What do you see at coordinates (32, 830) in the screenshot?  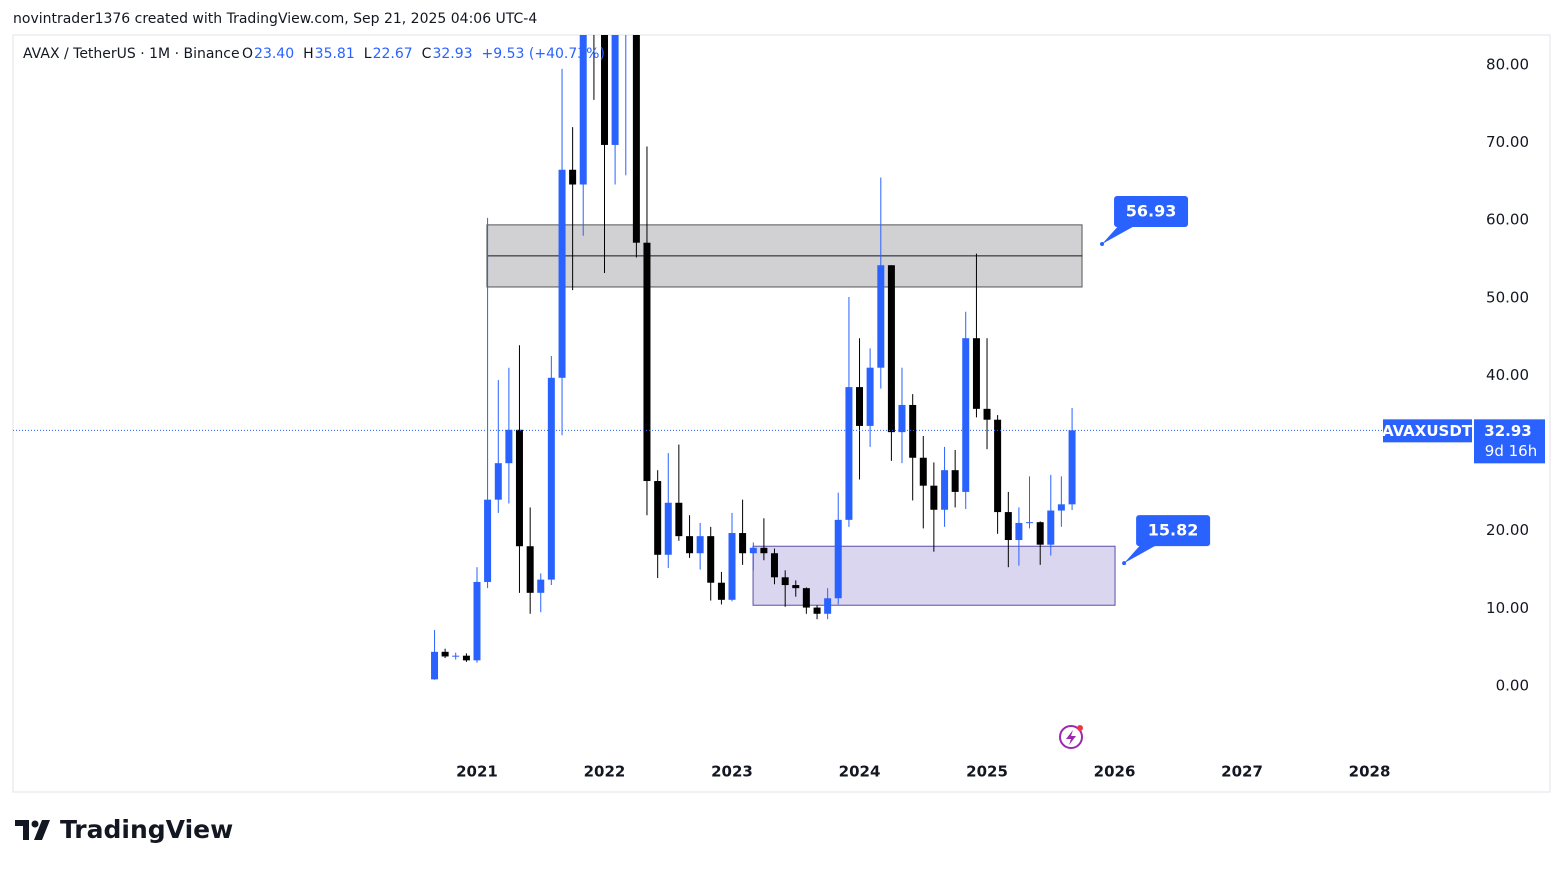 I see `brand-logo` at bounding box center [32, 830].